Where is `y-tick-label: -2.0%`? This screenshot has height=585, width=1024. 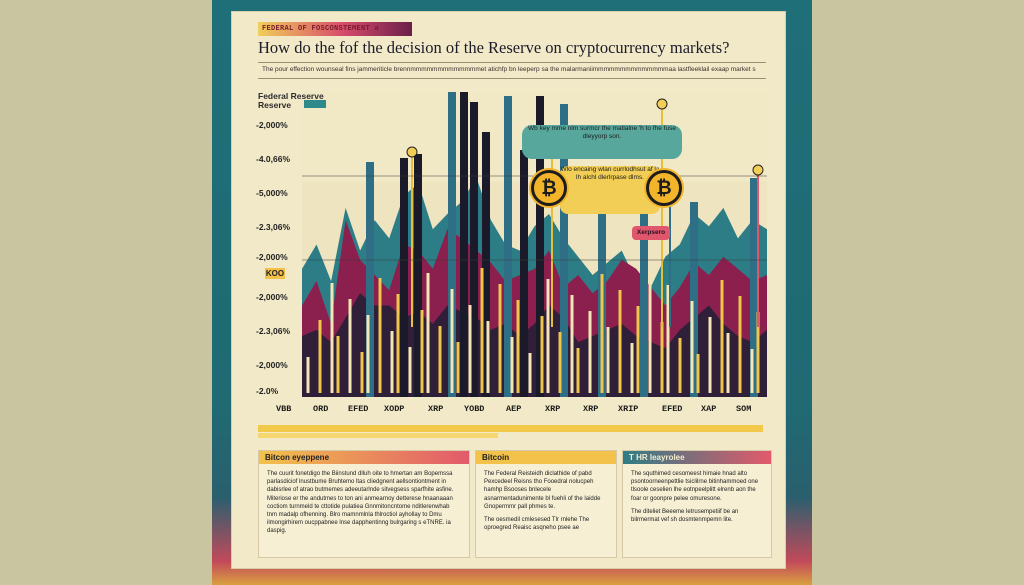 y-tick-label: -2.0% is located at coordinates (267, 391).